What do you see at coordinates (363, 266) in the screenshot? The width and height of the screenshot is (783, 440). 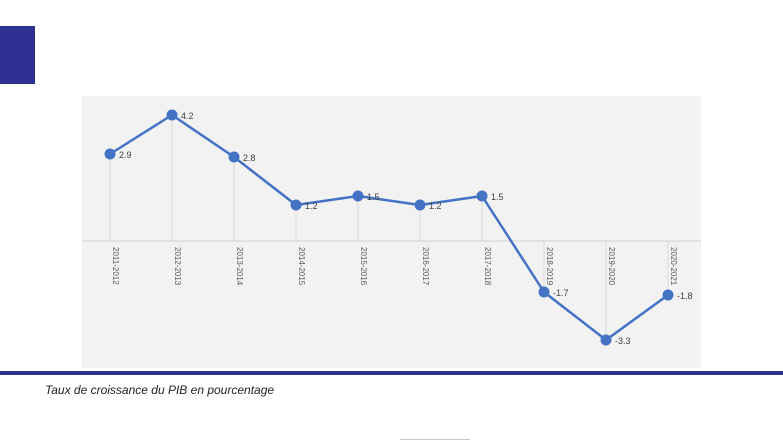 I see `x-tick-label: 2015-2016` at bounding box center [363, 266].